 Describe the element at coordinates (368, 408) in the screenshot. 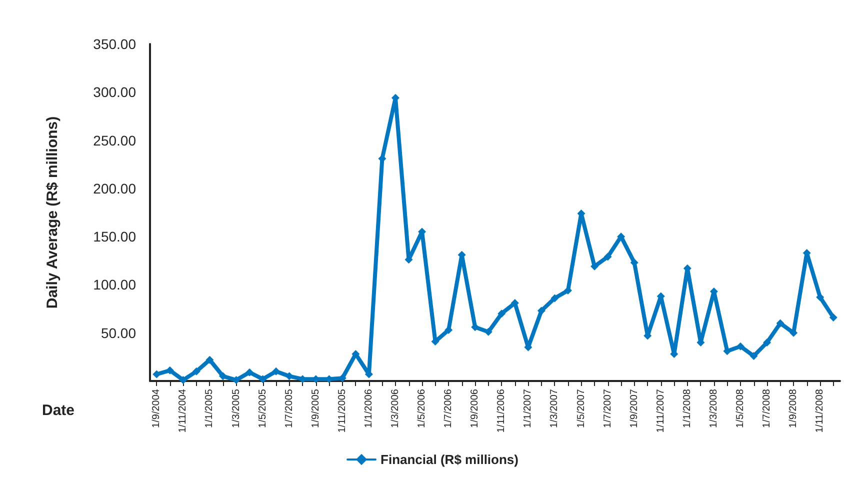

I see `x-tick-label: 1/1/2006` at that location.